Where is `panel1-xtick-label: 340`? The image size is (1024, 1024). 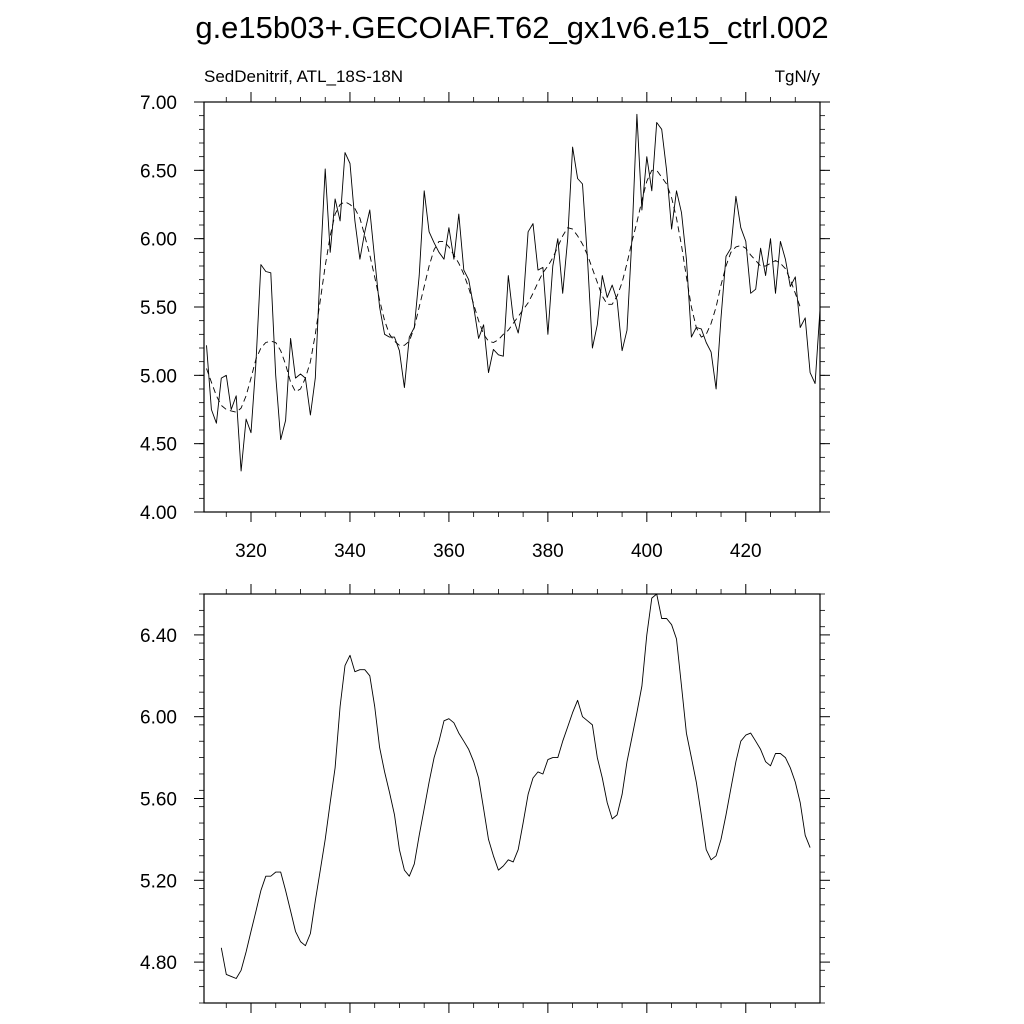 panel1-xtick-label: 340 is located at coordinates (350, 551).